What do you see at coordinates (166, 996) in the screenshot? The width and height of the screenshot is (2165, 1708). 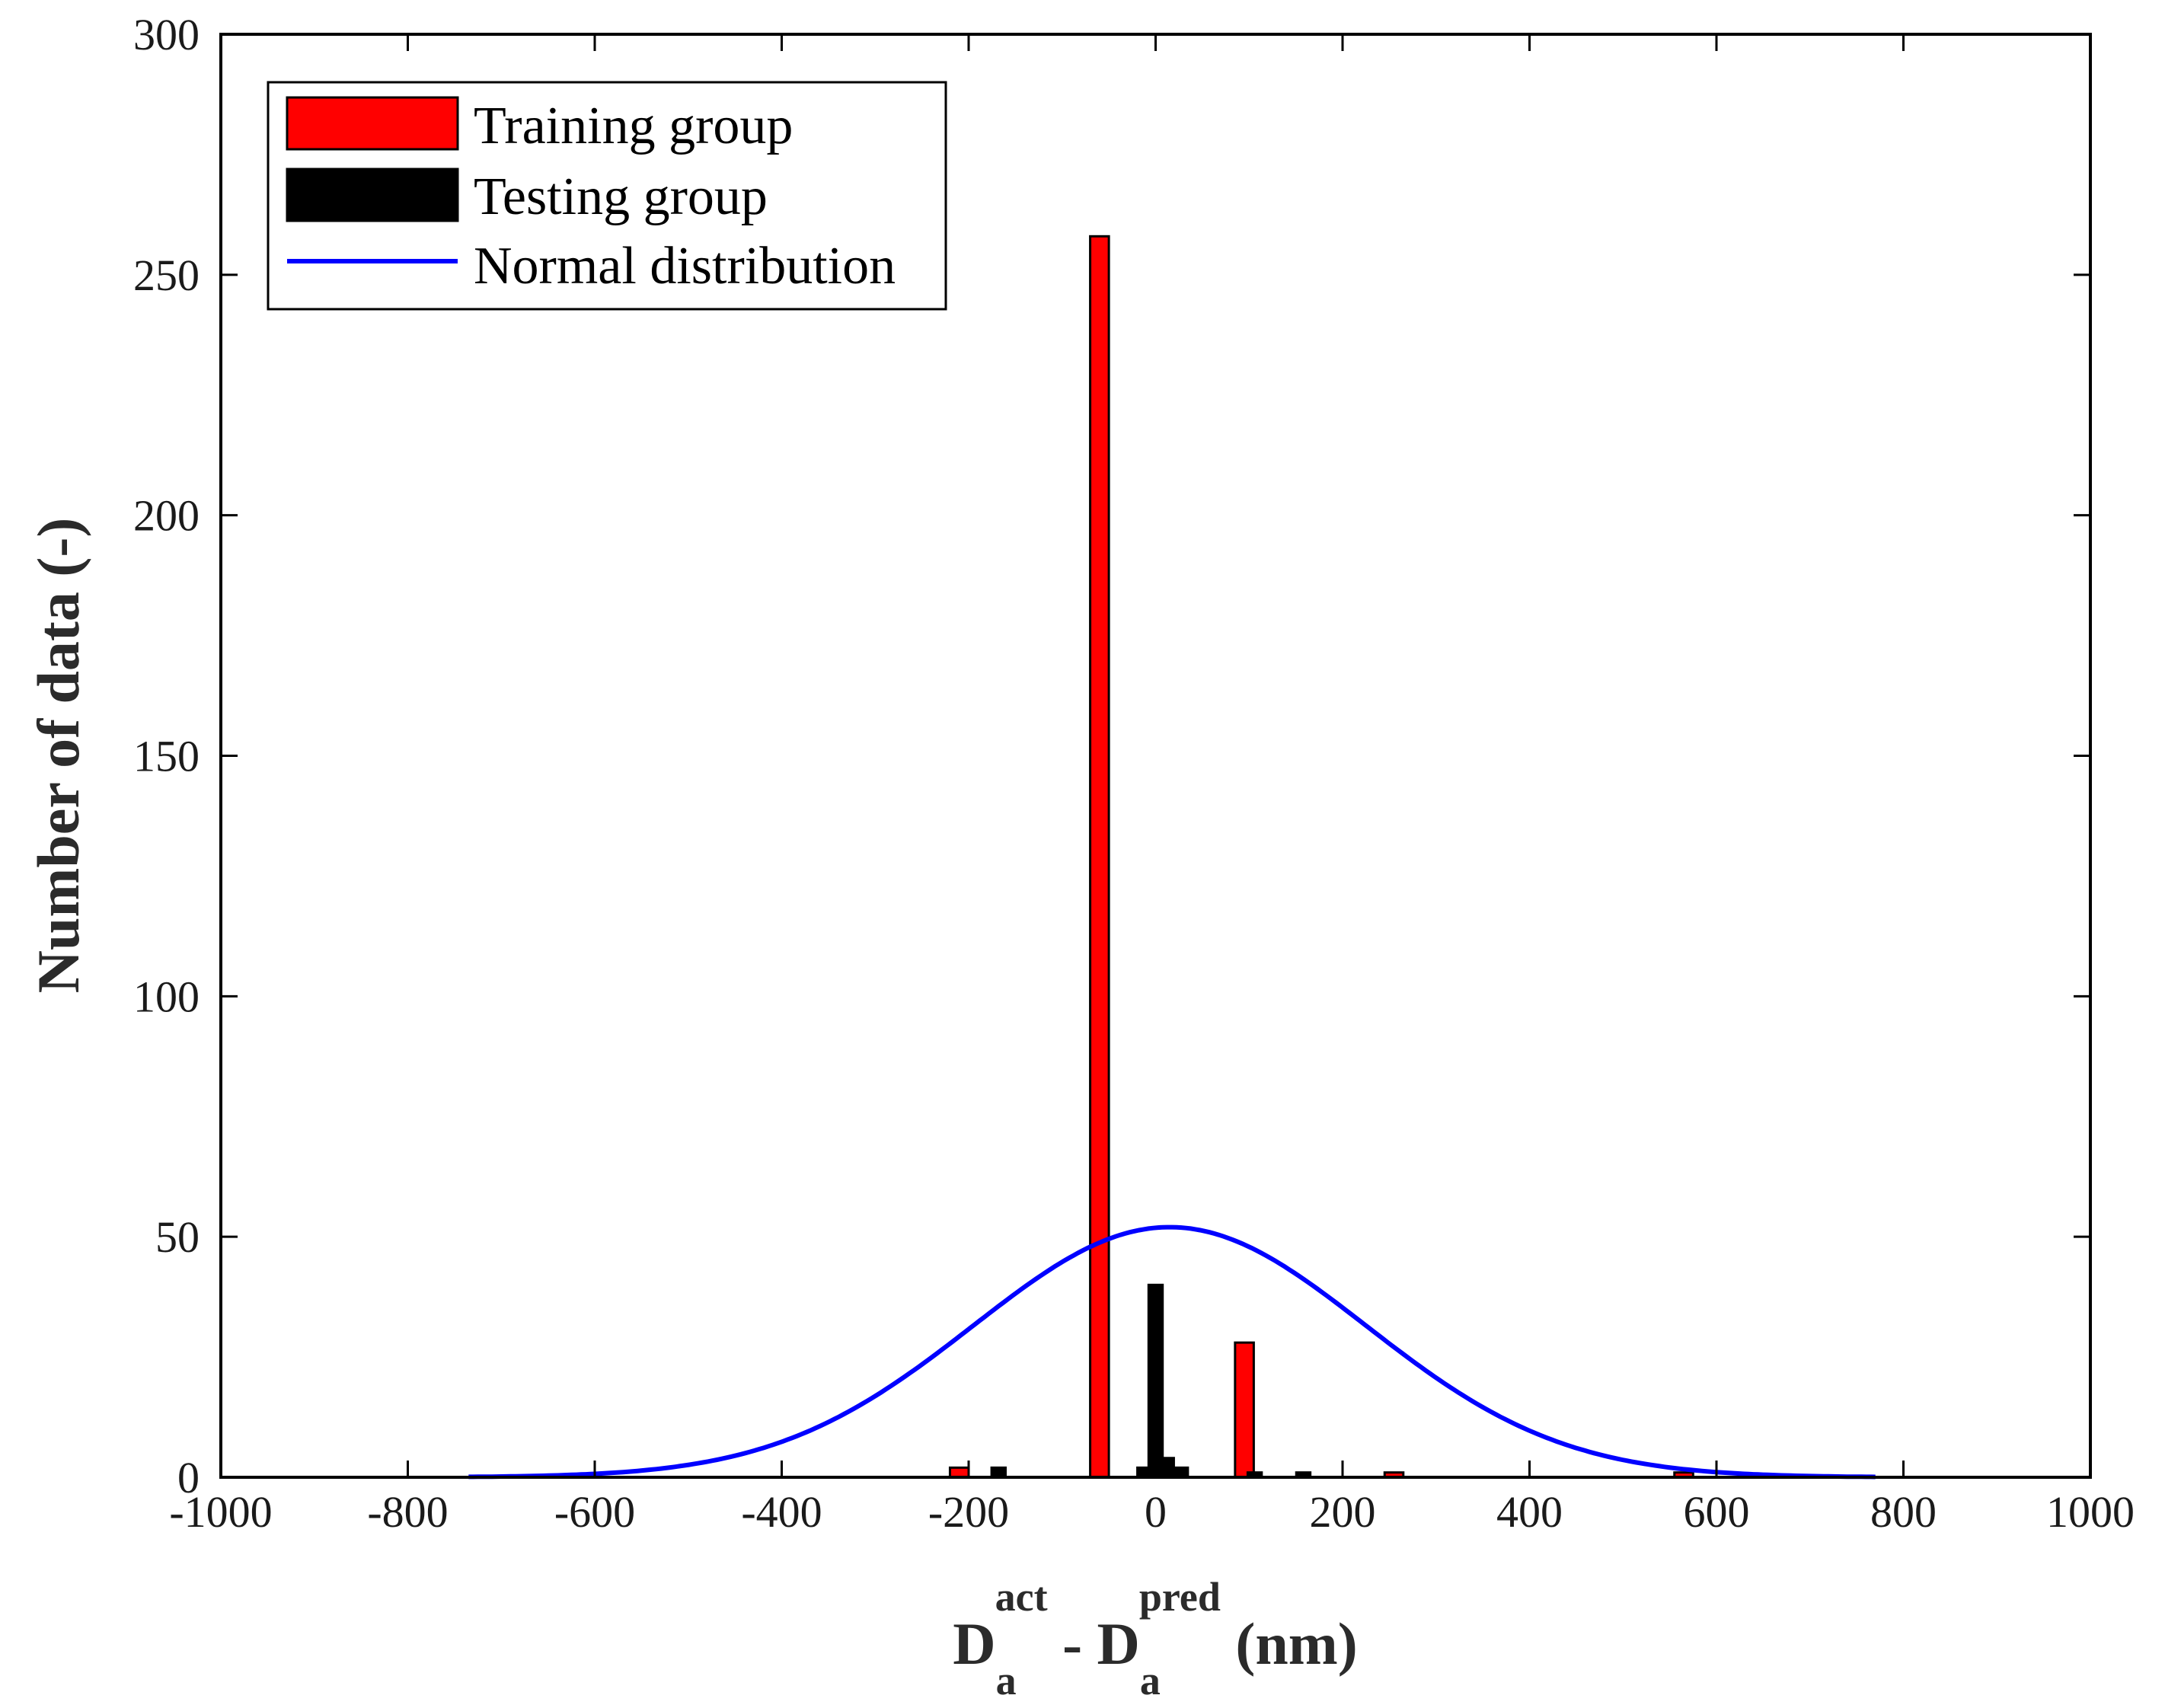 I see `y-tick-label: 100` at bounding box center [166, 996].